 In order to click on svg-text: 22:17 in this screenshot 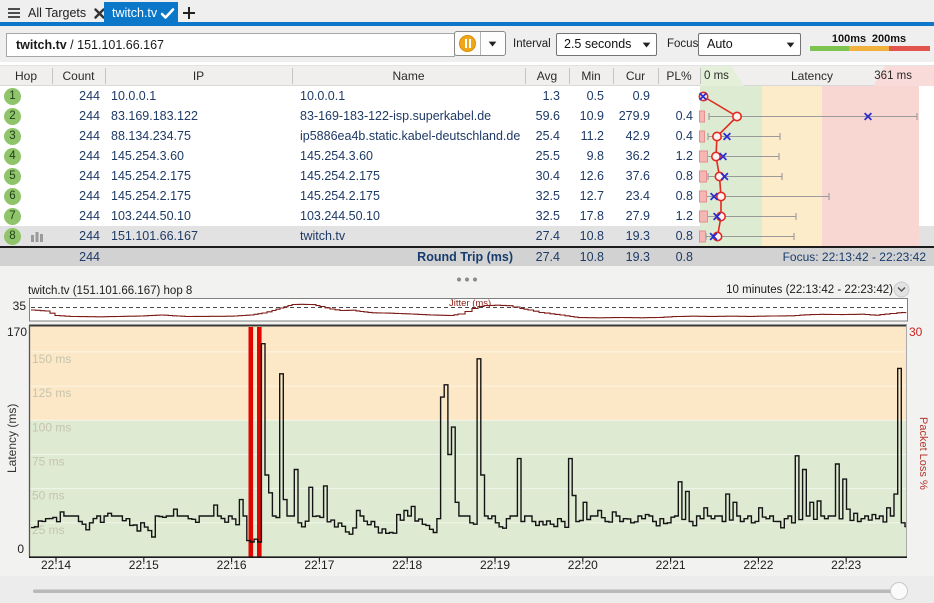, I will do `click(319, 565)`.